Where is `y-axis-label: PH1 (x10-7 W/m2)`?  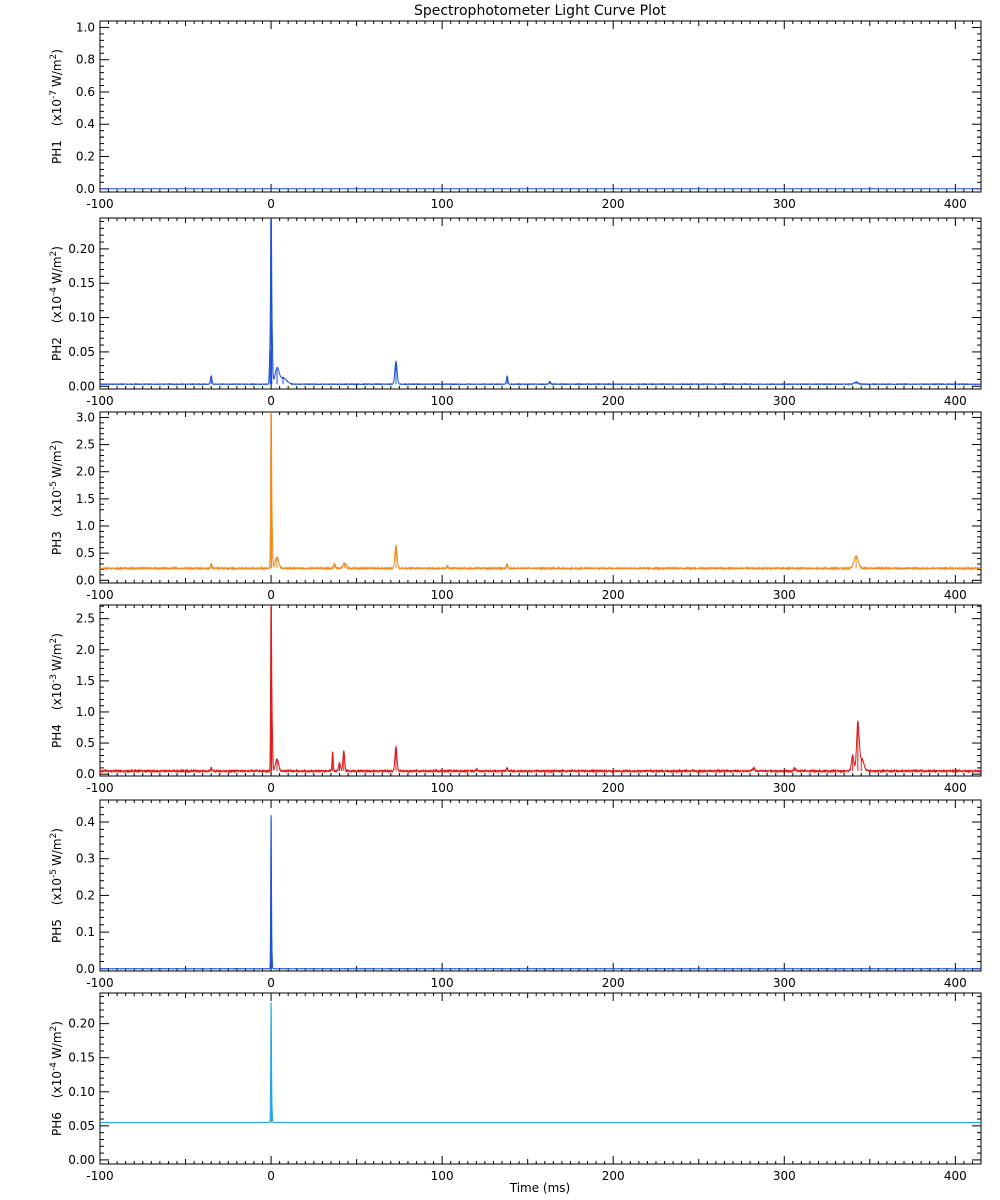
y-axis-label: PH1 (x10-7 W/m2) is located at coordinates (56, 106).